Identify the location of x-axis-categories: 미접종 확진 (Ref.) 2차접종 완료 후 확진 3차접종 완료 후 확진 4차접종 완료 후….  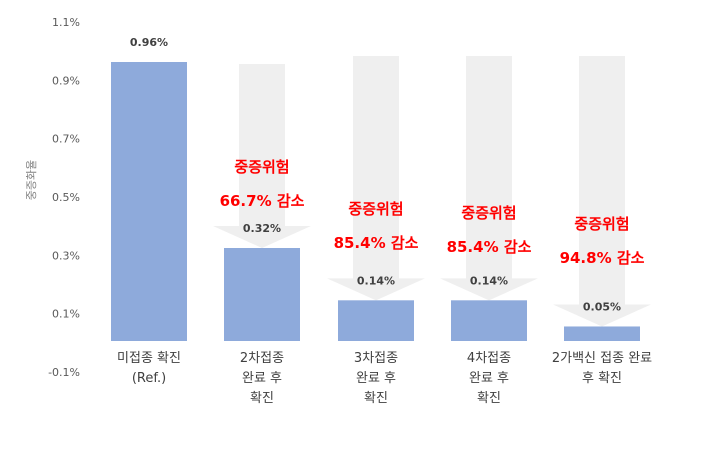
(384, 378).